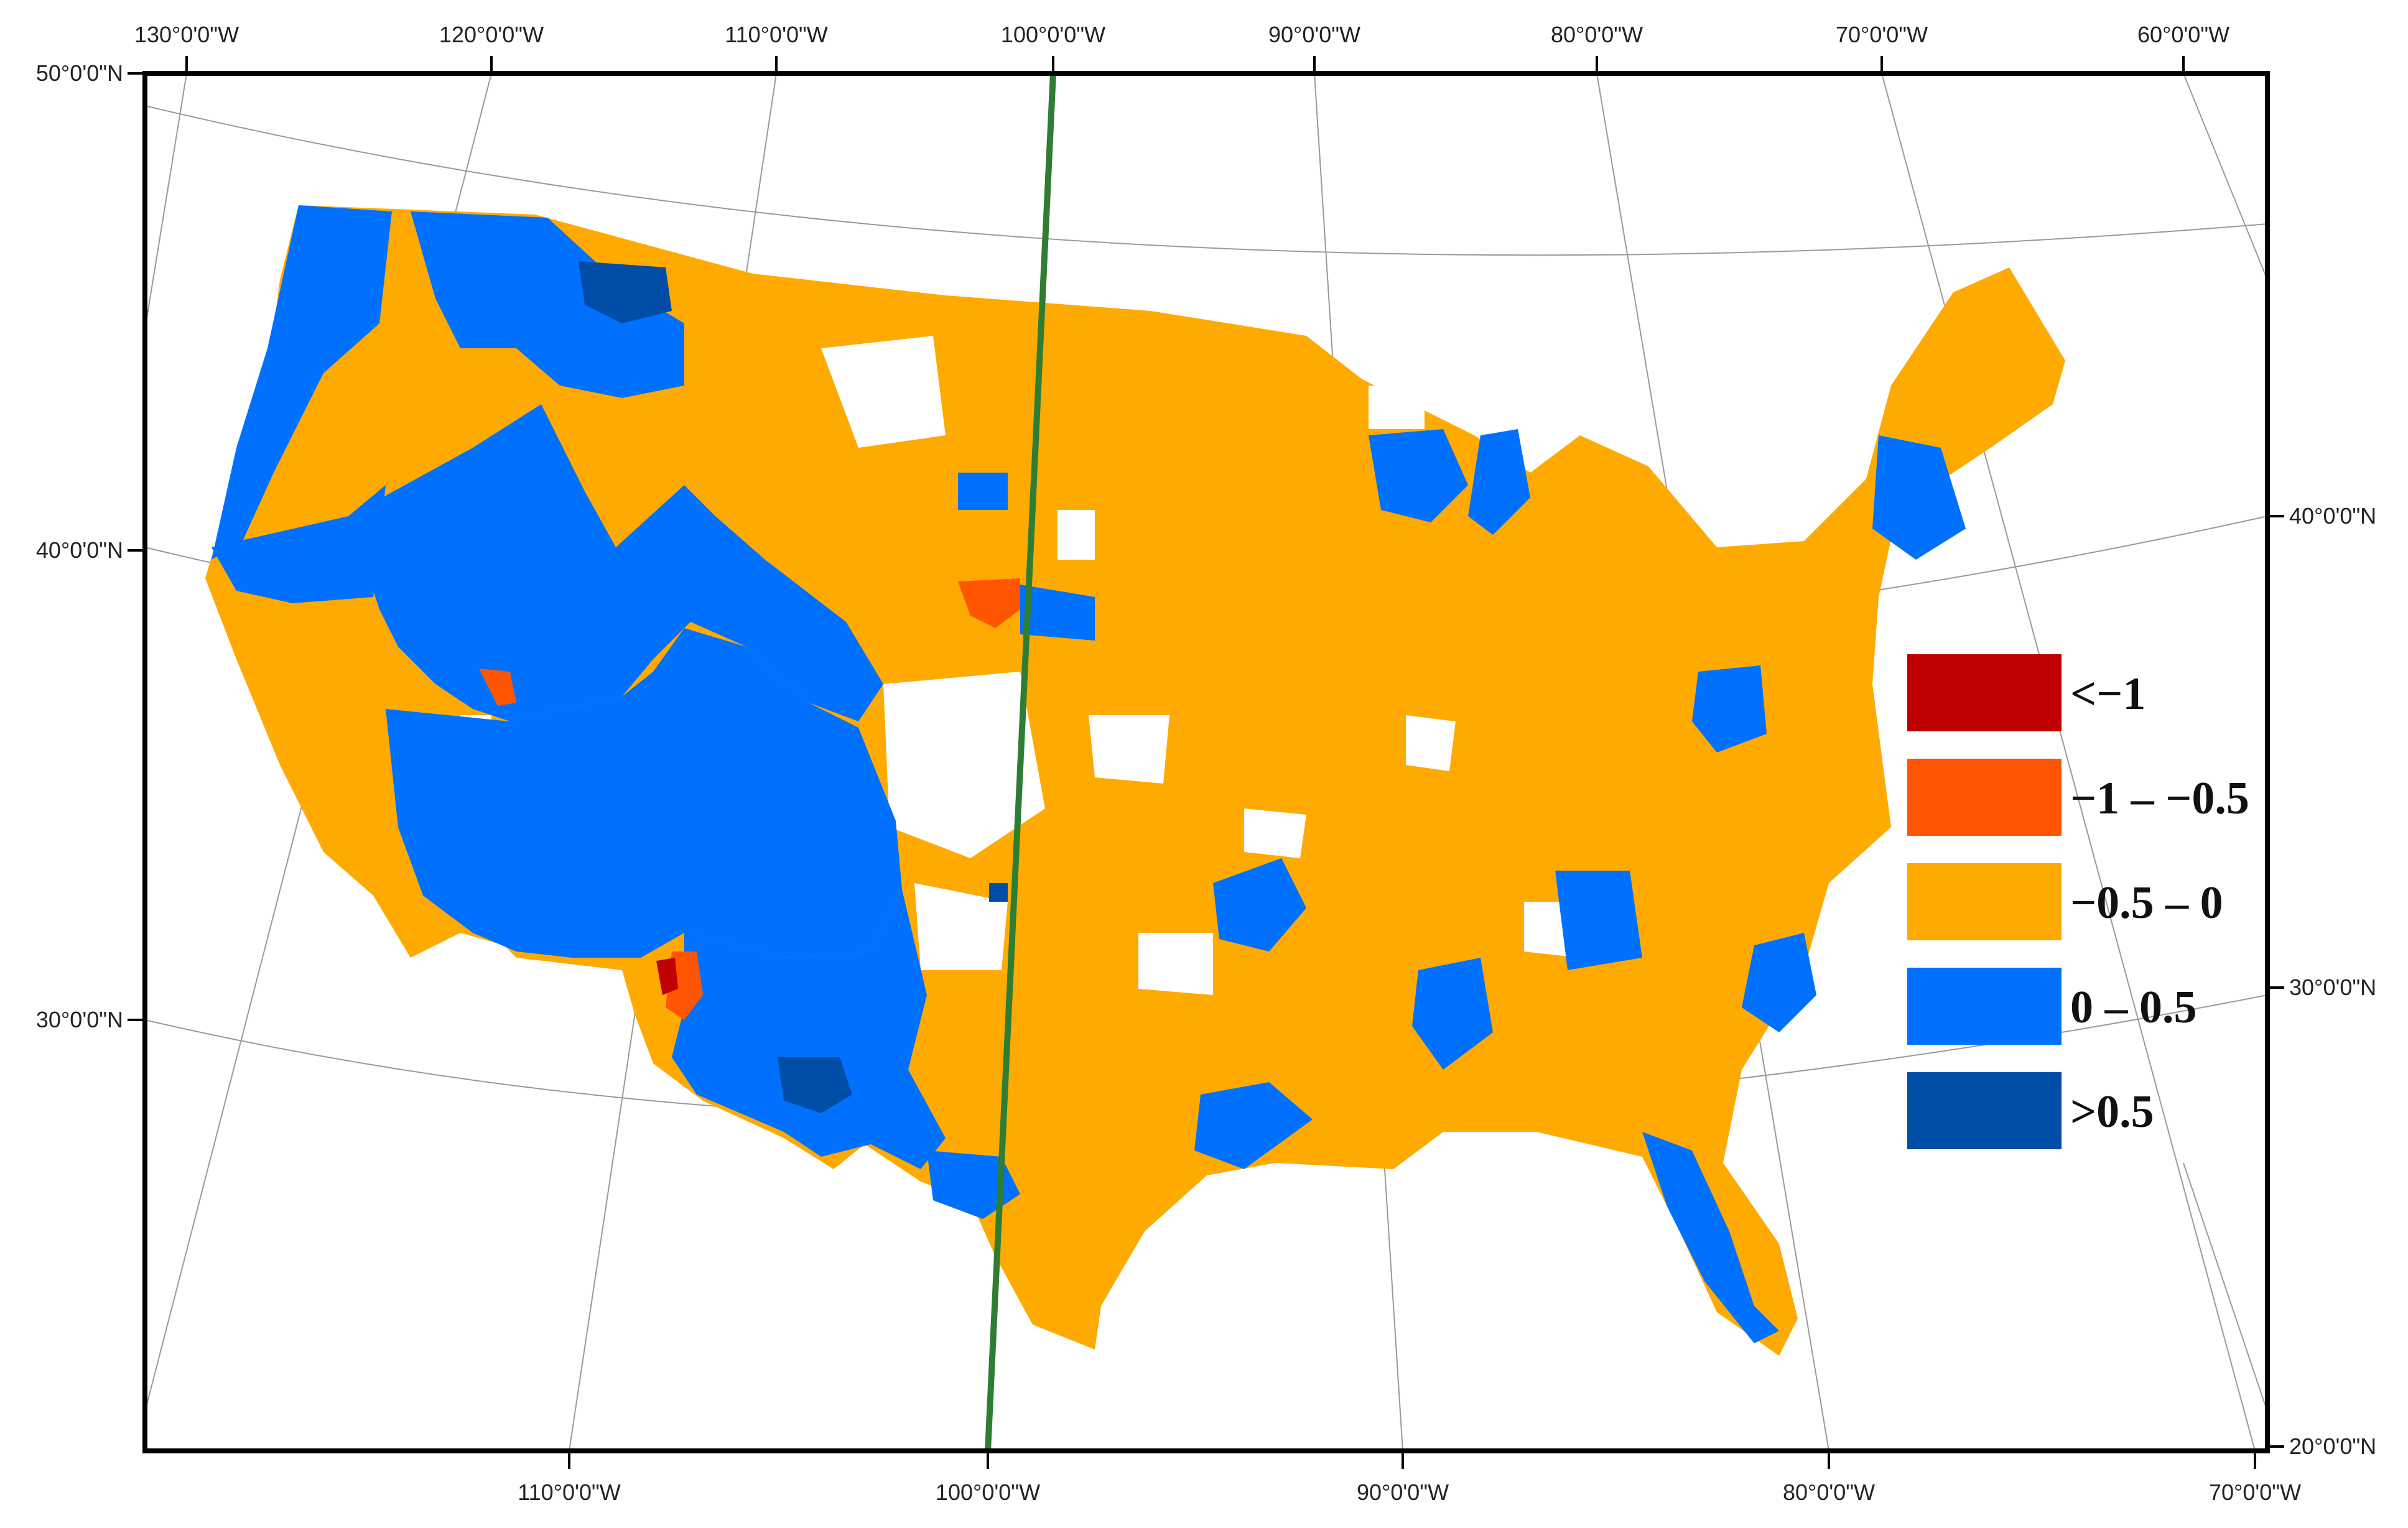 This screenshot has width=2408, height=1528. What do you see at coordinates (1984, 797) in the screenshot?
I see `legend-swatch-minus1-to-minus05` at bounding box center [1984, 797].